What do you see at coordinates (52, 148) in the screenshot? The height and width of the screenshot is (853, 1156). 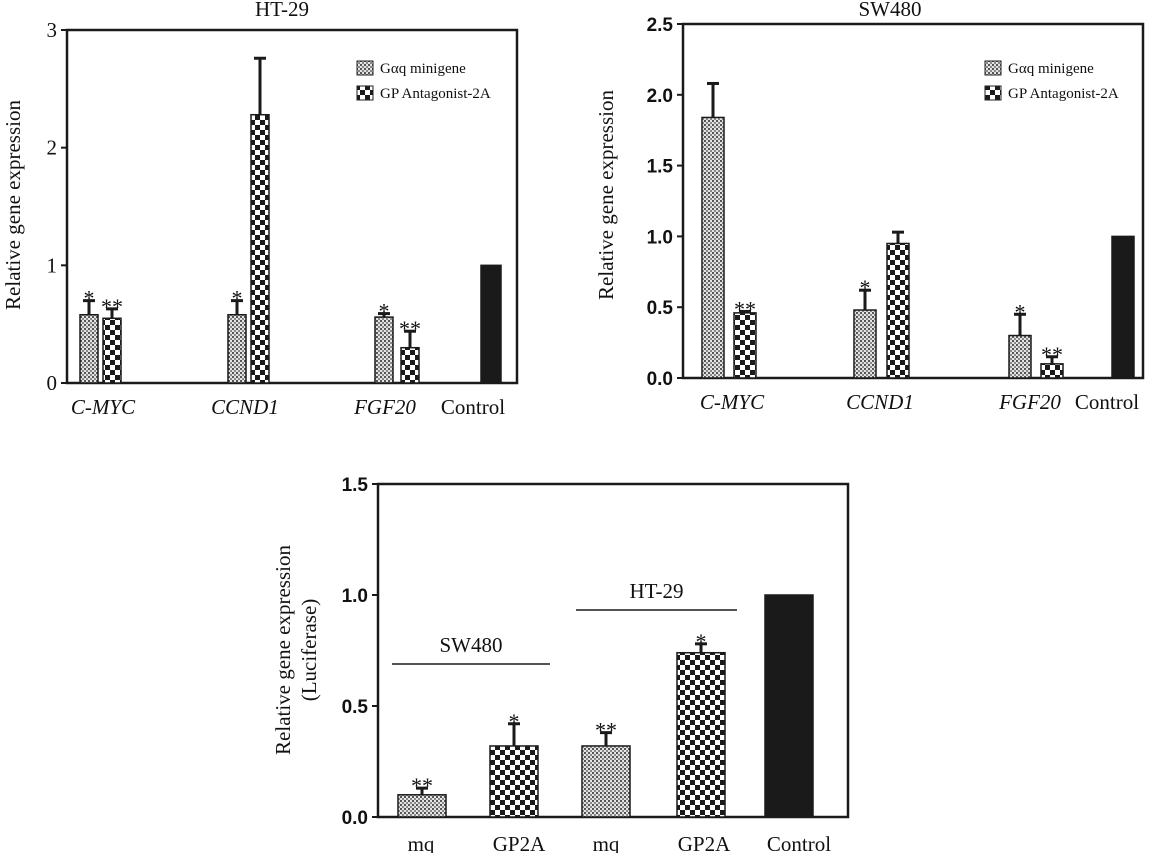 I see `y-tick-label: 2` at bounding box center [52, 148].